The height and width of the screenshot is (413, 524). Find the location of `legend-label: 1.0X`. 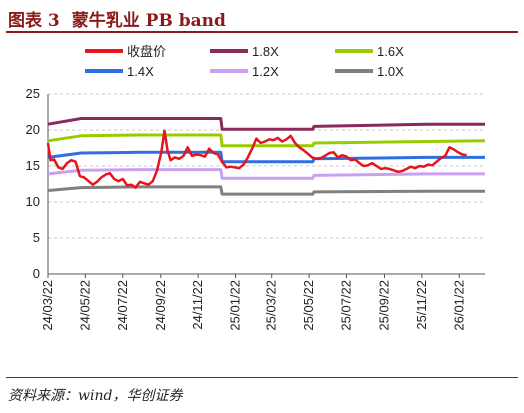

legend-label: 1.0X is located at coordinates (390, 71).